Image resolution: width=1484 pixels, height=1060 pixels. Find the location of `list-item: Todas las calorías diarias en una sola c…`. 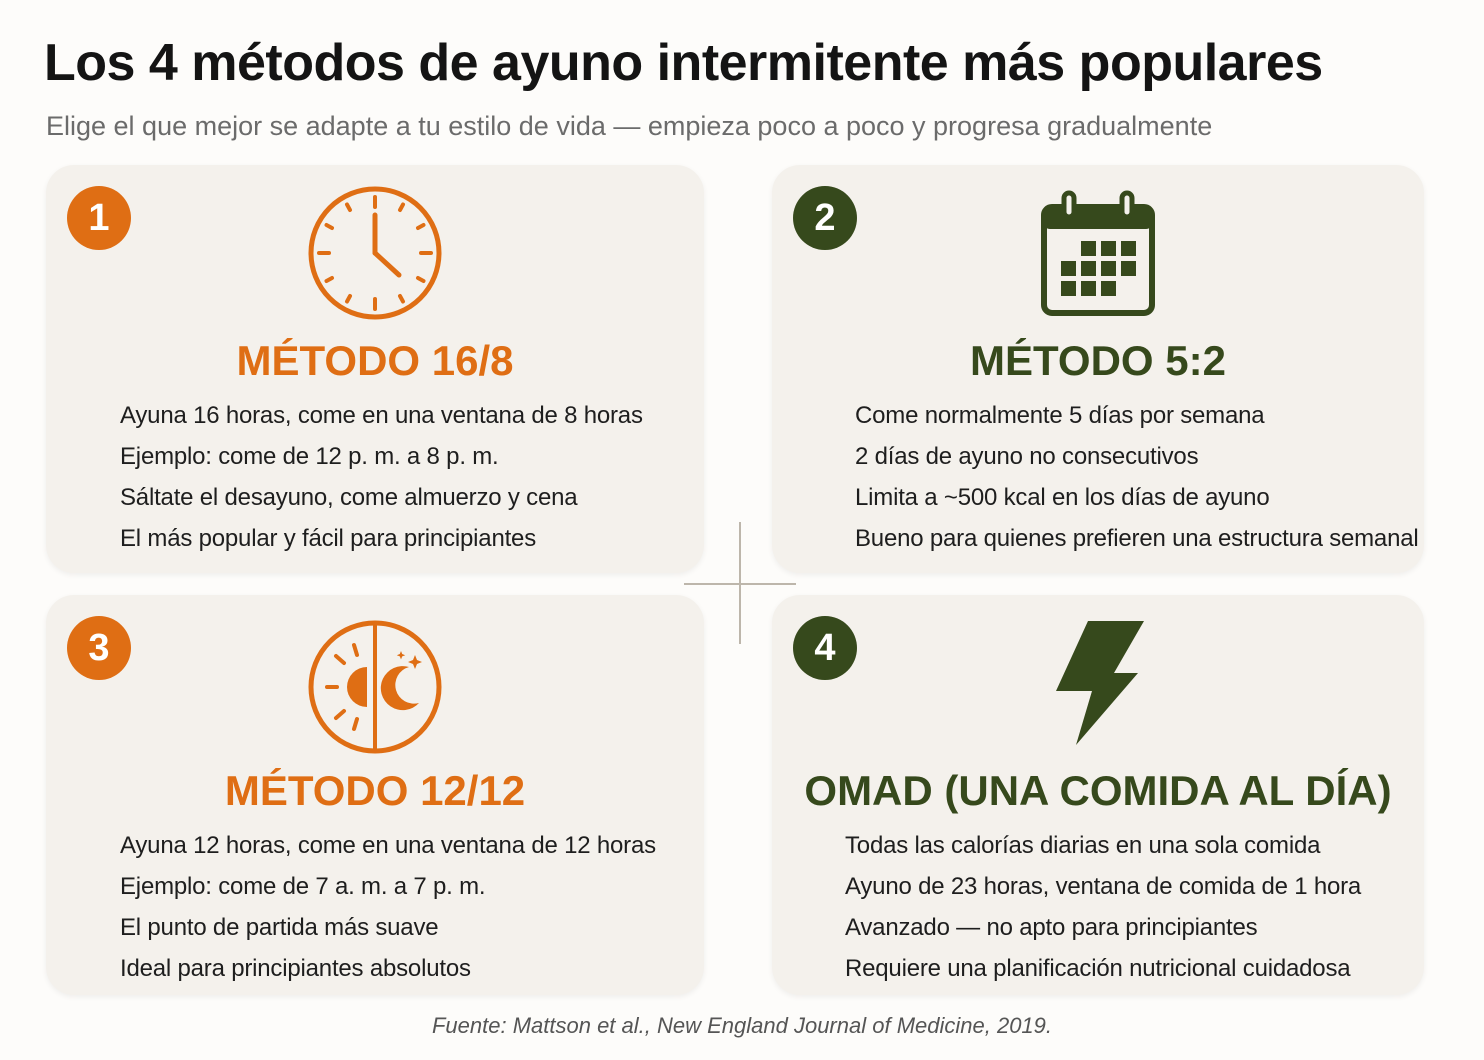

list-item: Todas las calorías diarias en una sola c… is located at coordinates (1083, 845).